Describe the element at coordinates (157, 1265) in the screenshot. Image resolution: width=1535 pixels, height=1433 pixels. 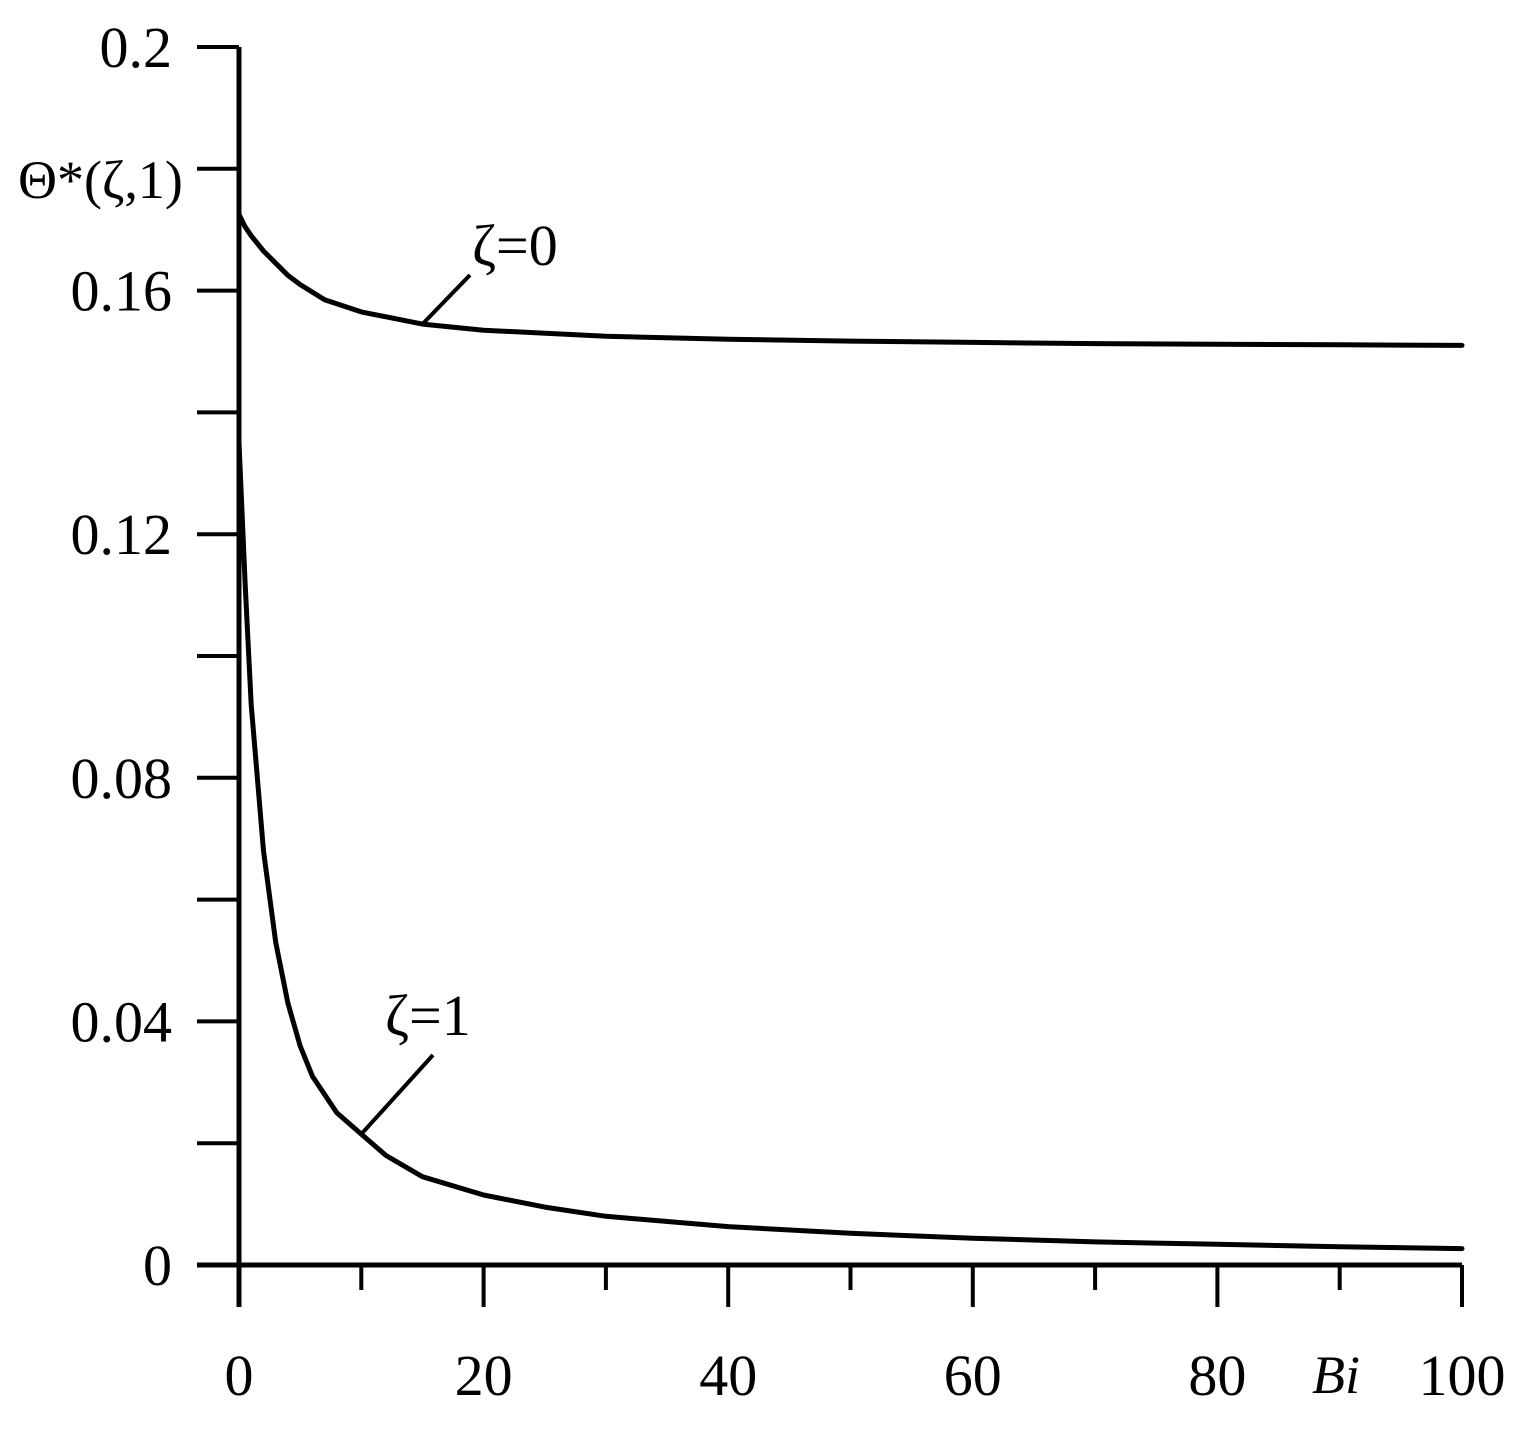
I see `y-tick-label: 0` at that location.